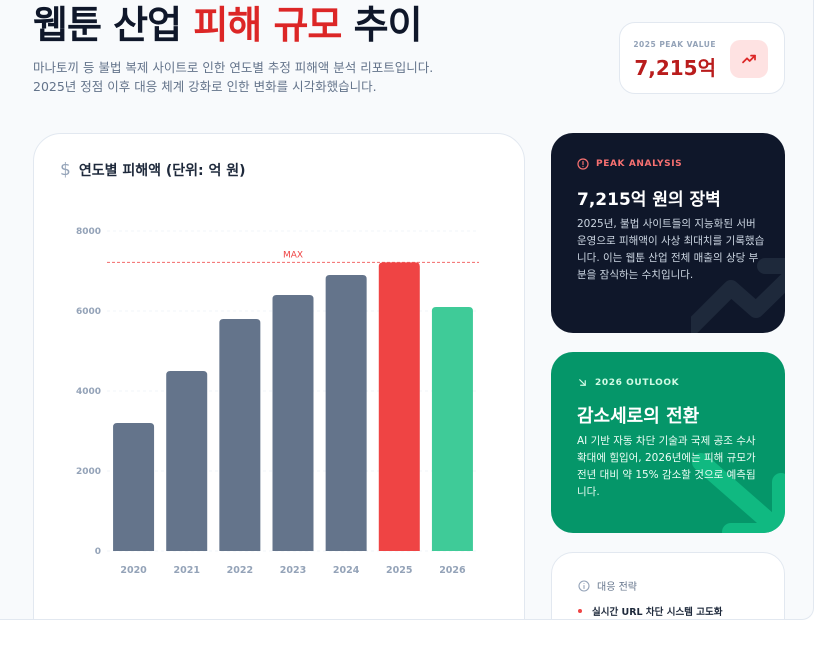 This screenshot has width=814, height=659. Describe the element at coordinates (649, 200) in the screenshot. I see `peak-analysis-title: 7,215억 원의 장벽` at that location.